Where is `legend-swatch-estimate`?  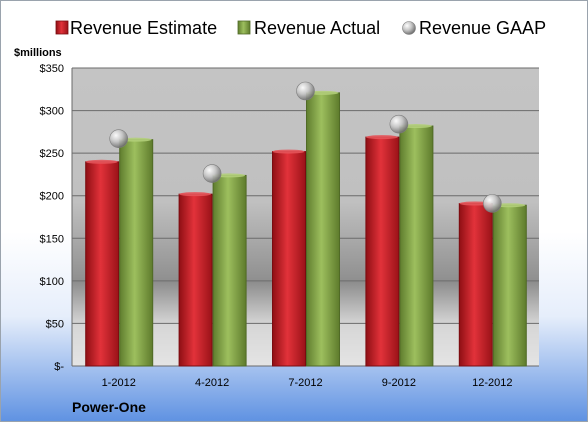
legend-swatch-estimate is located at coordinates (62, 27).